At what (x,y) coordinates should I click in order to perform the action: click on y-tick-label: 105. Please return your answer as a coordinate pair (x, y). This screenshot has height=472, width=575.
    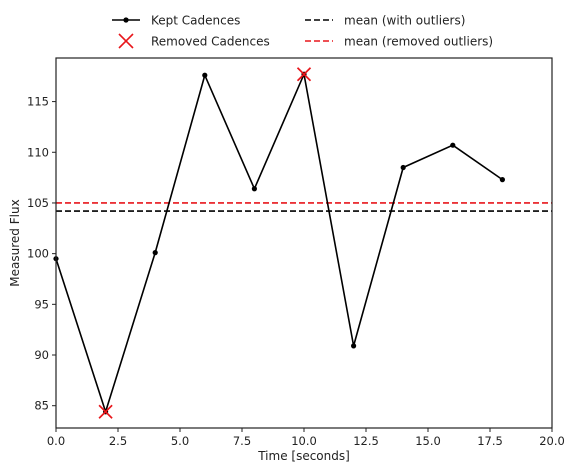
    Looking at the image, I should click on (38, 203).